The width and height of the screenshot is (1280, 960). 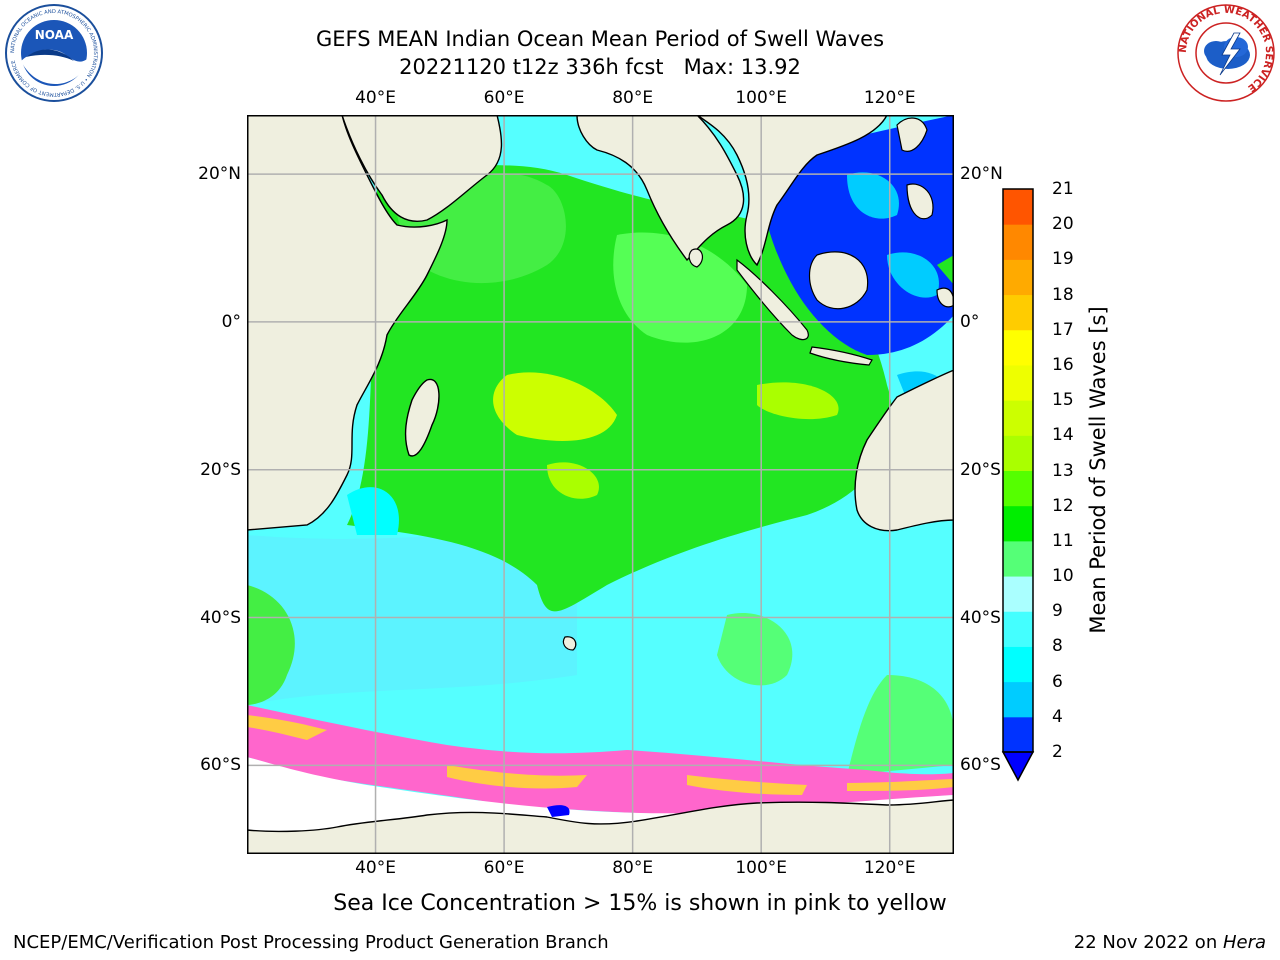 What do you see at coordinates (1063, 294) in the screenshot?
I see `colorbar-tick-label: 18` at bounding box center [1063, 294].